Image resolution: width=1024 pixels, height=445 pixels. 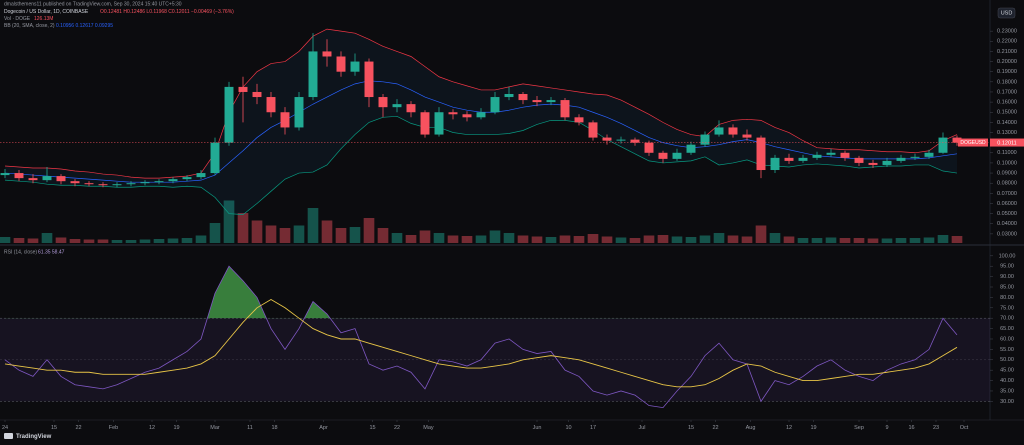 What do you see at coordinates (1007, 371) in the screenshot?
I see `y-tick-label: 45.00` at bounding box center [1007, 371].